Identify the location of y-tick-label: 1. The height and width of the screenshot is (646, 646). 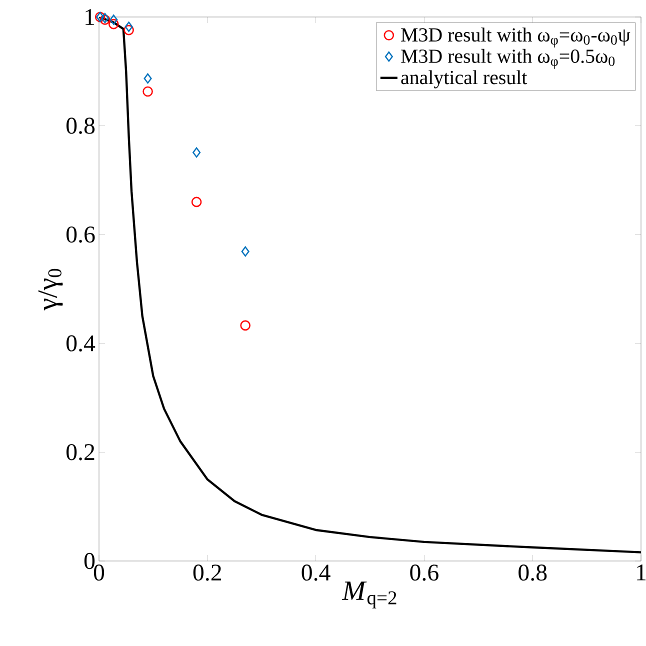
(90, 17).